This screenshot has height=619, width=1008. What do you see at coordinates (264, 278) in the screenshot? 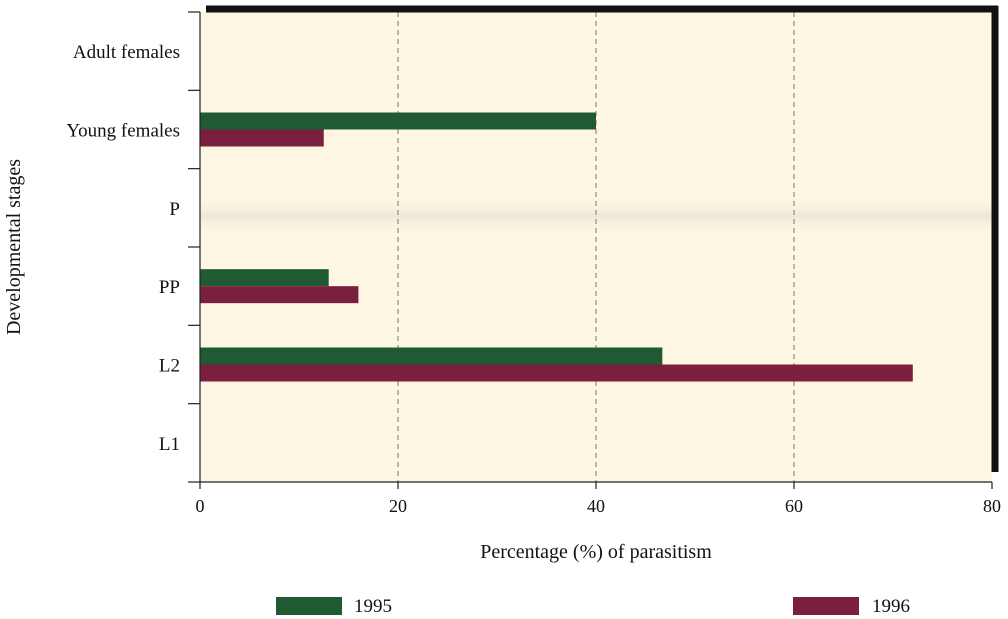
I see `bar-1995-pp` at bounding box center [264, 278].